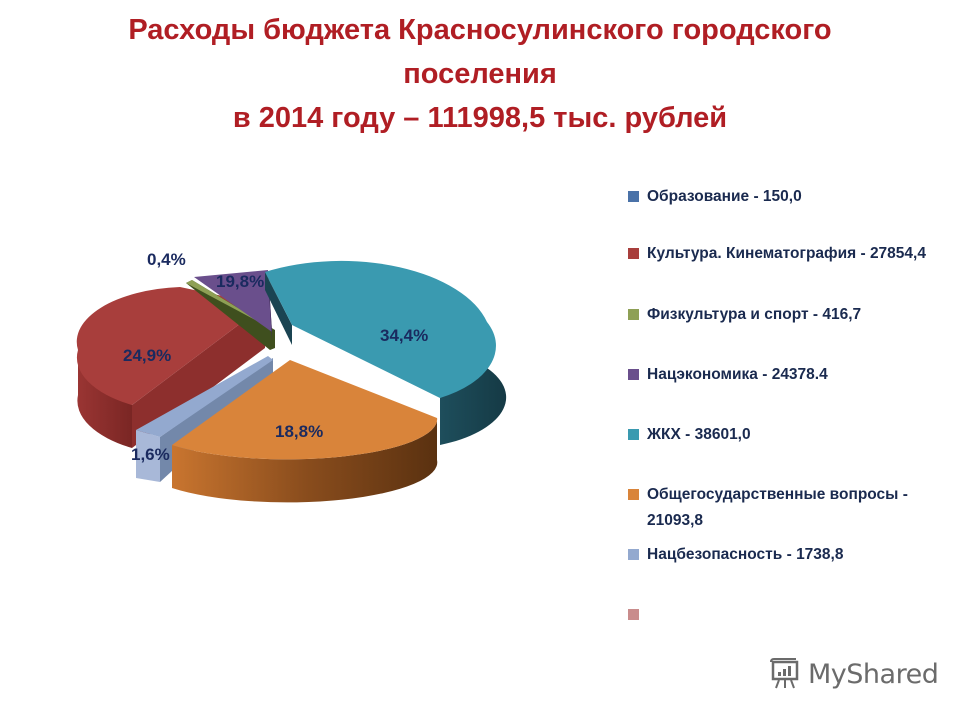 Image resolution: width=960 pixels, height=720 pixels. I want to click on title-line-3: в 2014 году – 111998,5 тыс. рублей, so click(480, 118).